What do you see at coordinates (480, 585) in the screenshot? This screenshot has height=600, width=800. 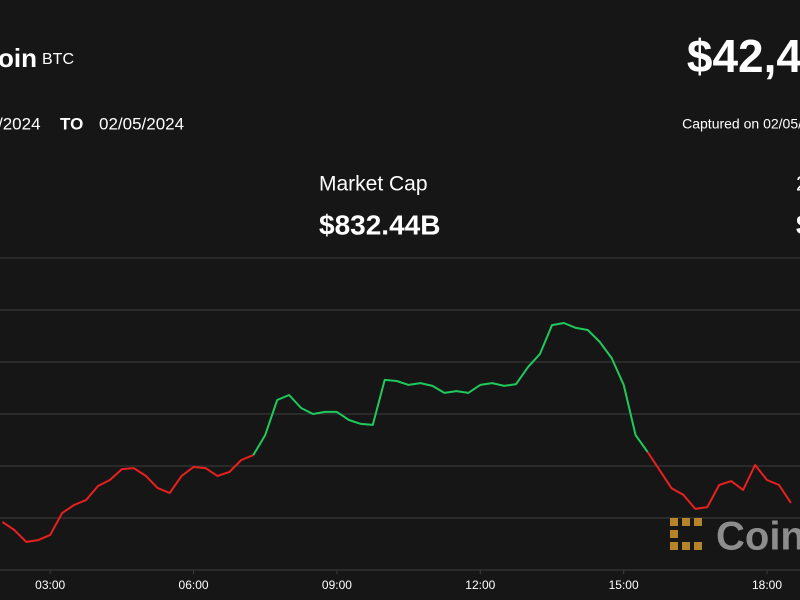 I see `x-tick-label: 12:00` at bounding box center [480, 585].